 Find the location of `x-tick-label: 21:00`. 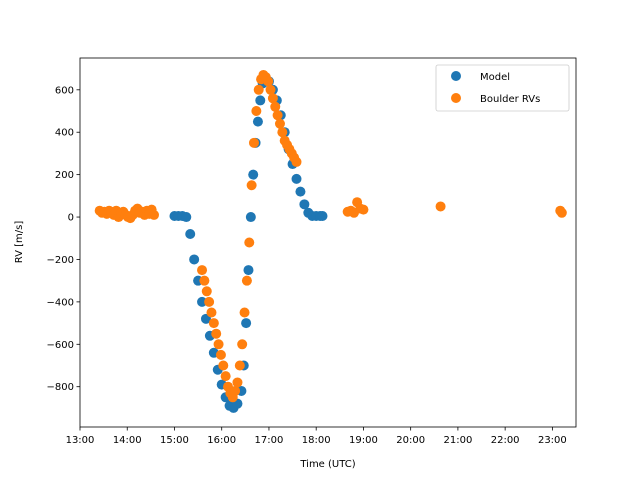

x-tick-label: 21:00 is located at coordinates (457, 440).